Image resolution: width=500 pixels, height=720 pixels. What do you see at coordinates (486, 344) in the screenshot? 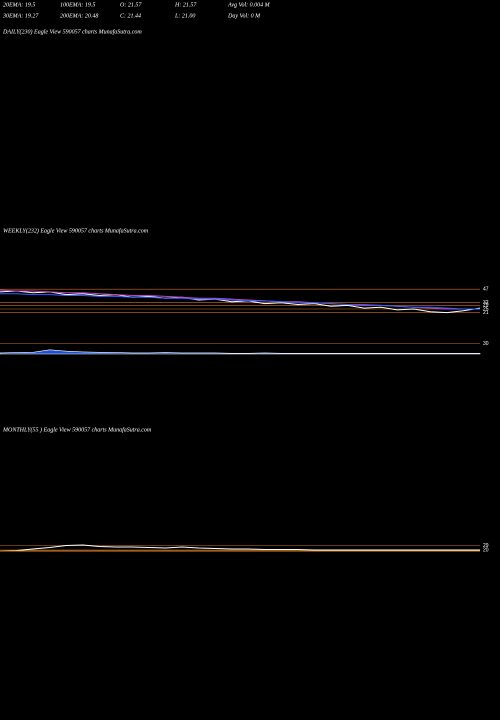
I see `y-tick-label: 30` at bounding box center [486, 344].